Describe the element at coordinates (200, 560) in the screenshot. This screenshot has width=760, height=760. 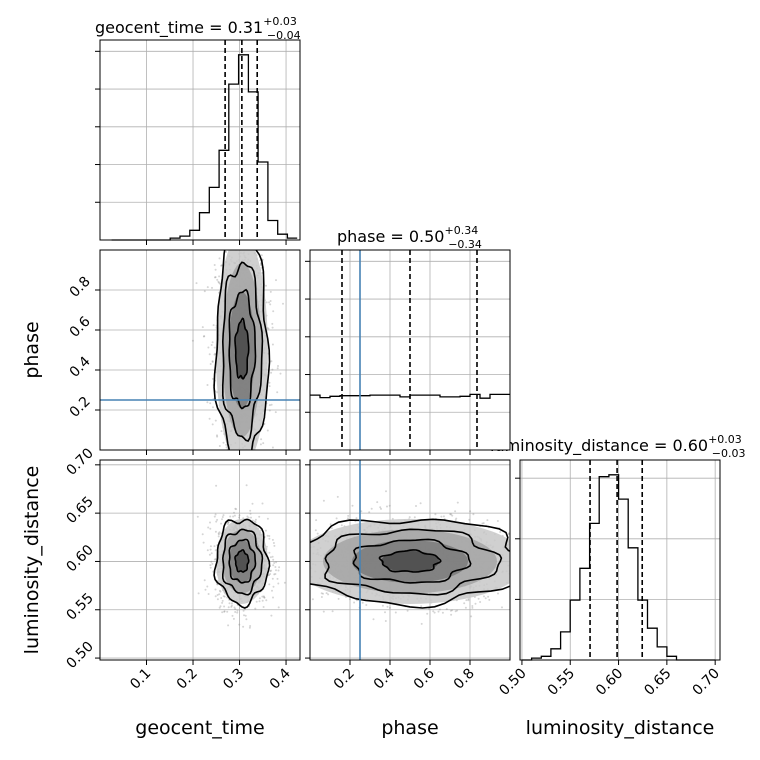
I see `panel-20-background` at that location.